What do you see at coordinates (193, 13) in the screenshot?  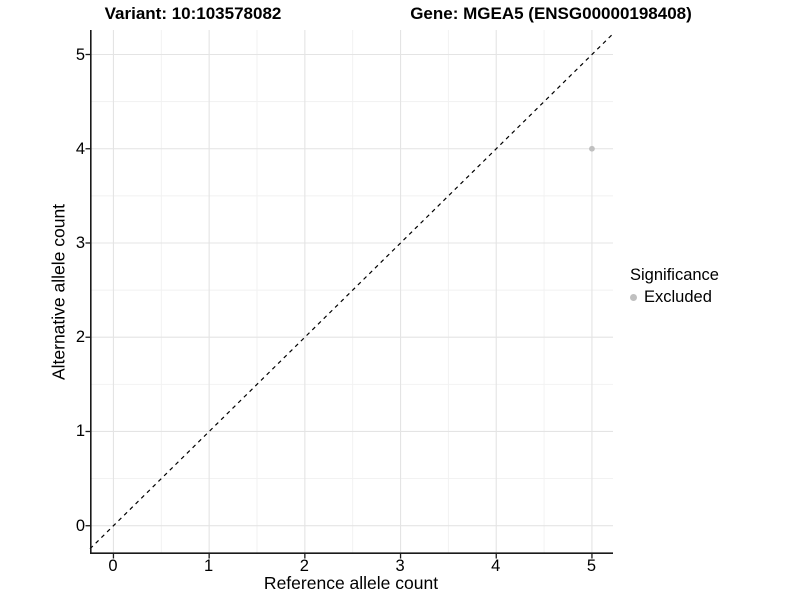 I see `variant-title: Variant: 10:103578082` at bounding box center [193, 13].